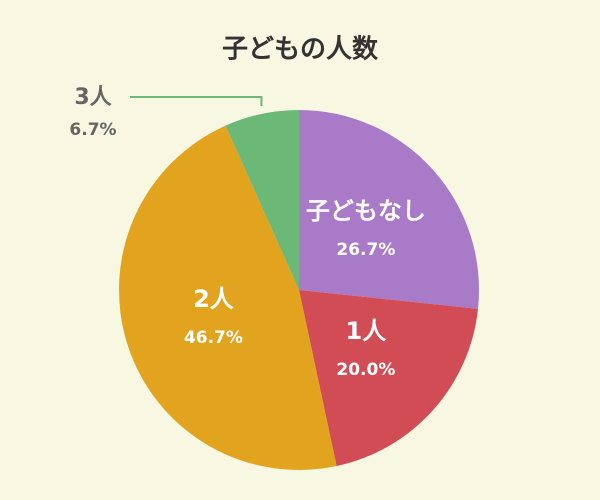  I want to click on slice-label: 3人, so click(92, 97).